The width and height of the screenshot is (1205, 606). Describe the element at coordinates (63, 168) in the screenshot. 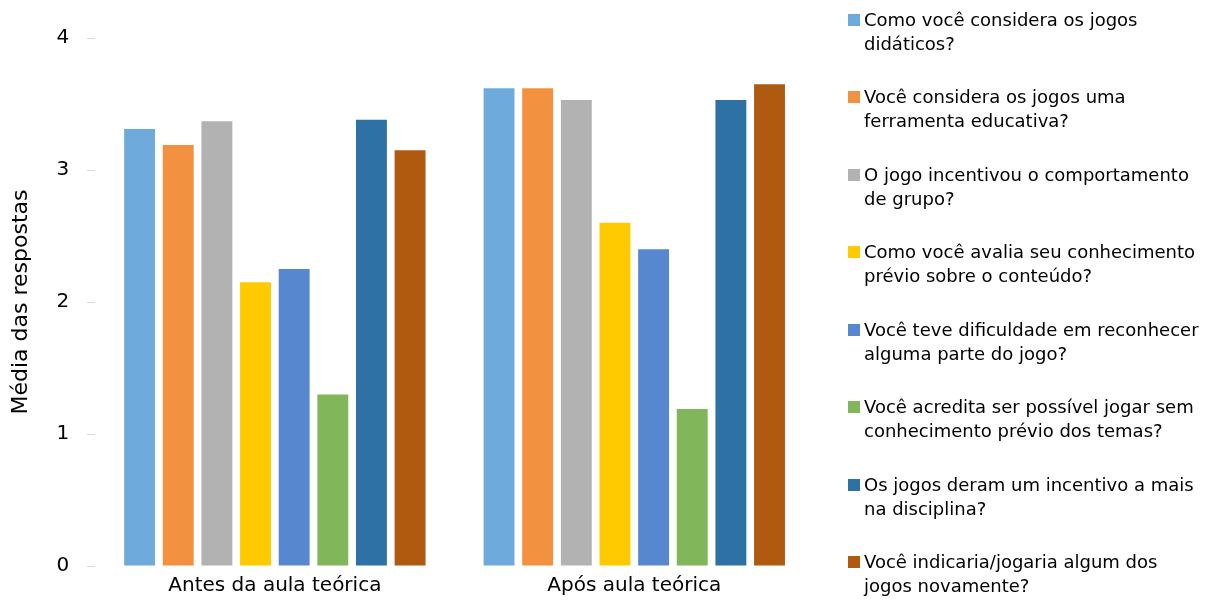

I see `y-tick-label: 3` at that location.